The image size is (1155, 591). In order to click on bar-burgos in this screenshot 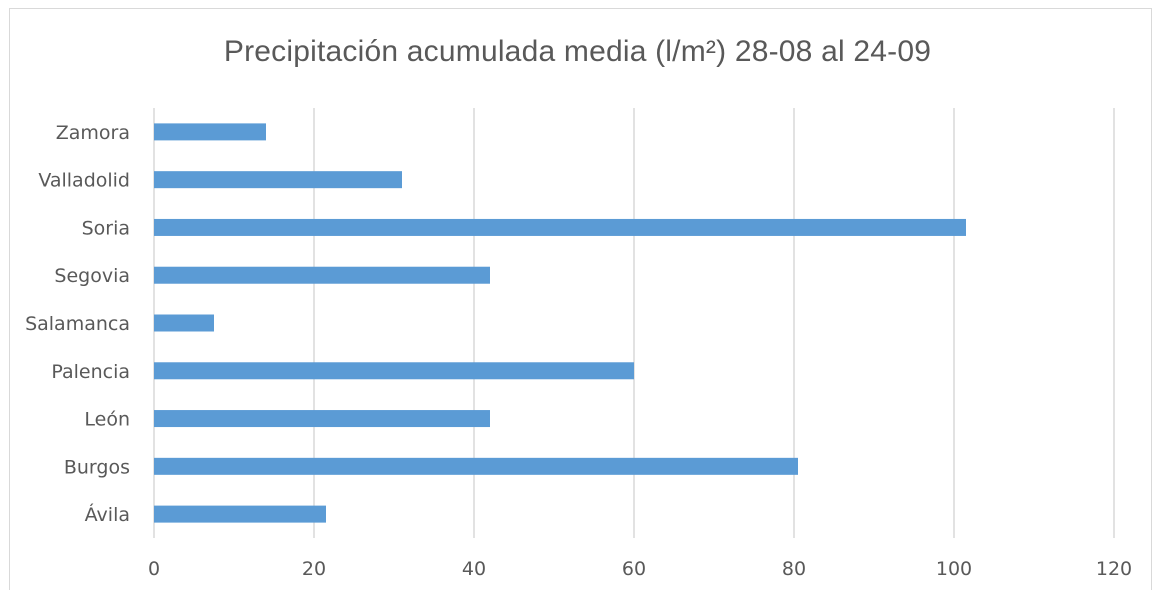, I will do `click(476, 466)`.